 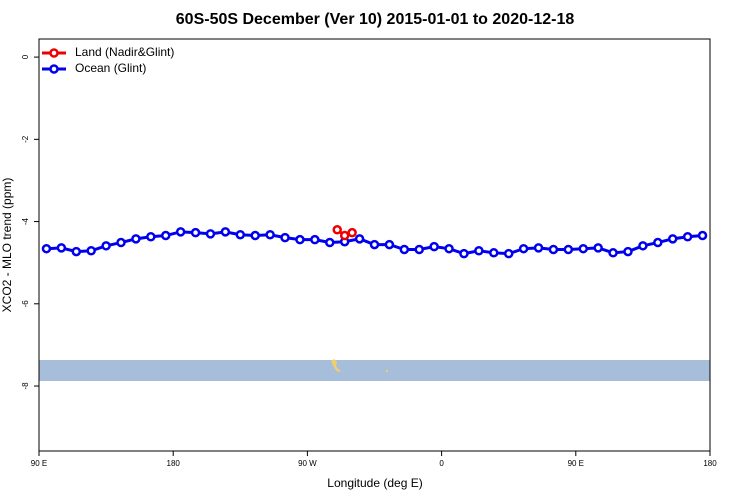 I want to click on x-tick-label: 90 W, so click(x=307, y=463).